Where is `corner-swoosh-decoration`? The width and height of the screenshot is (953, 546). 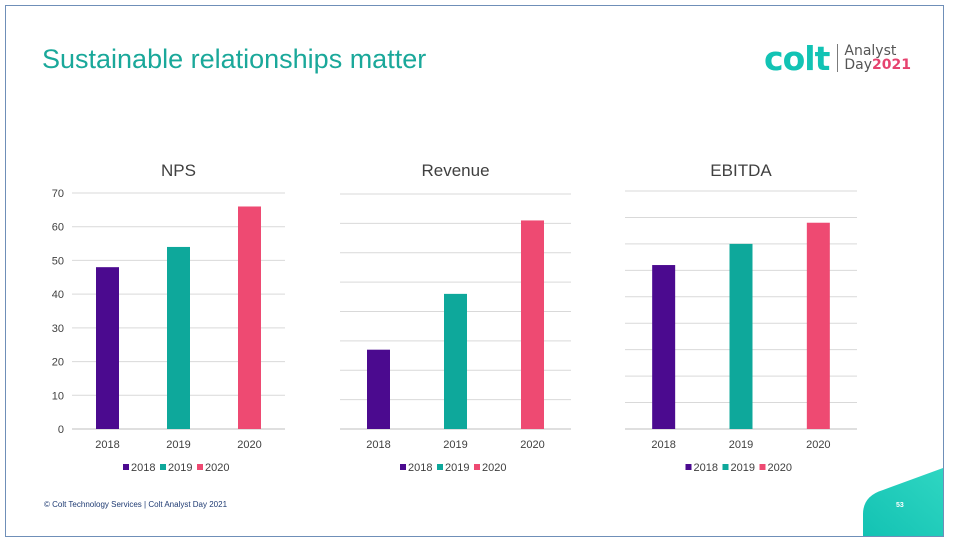
corner-swoosh-decoration is located at coordinates (903, 502).